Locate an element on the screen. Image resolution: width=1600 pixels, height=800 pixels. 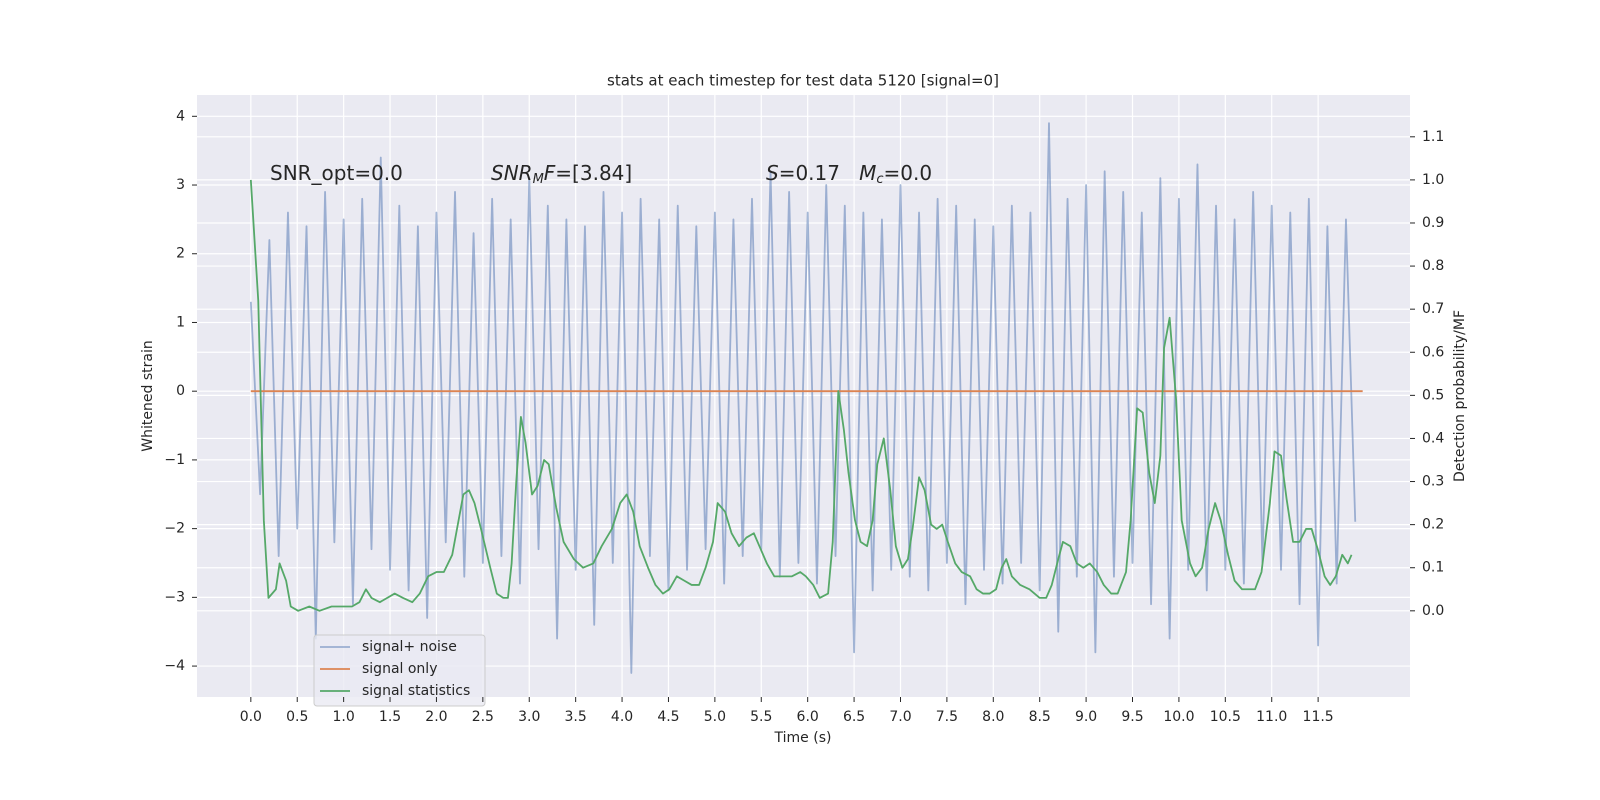
x-tick-label: 9.5 is located at coordinates (1132, 717).